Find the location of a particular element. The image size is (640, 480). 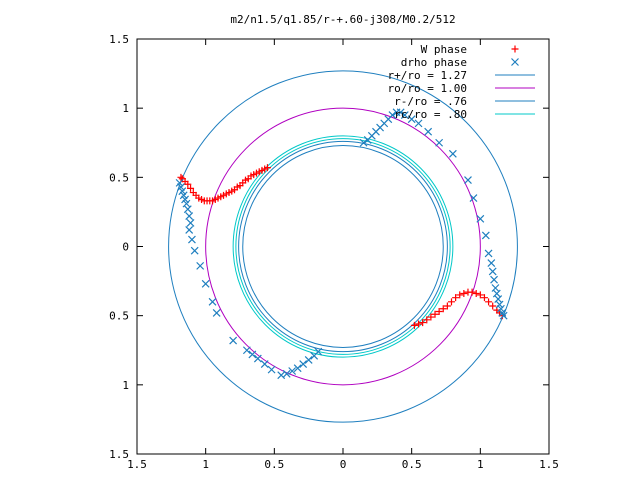

x-tick-label-4: 0.5 is located at coordinates (412, 464).